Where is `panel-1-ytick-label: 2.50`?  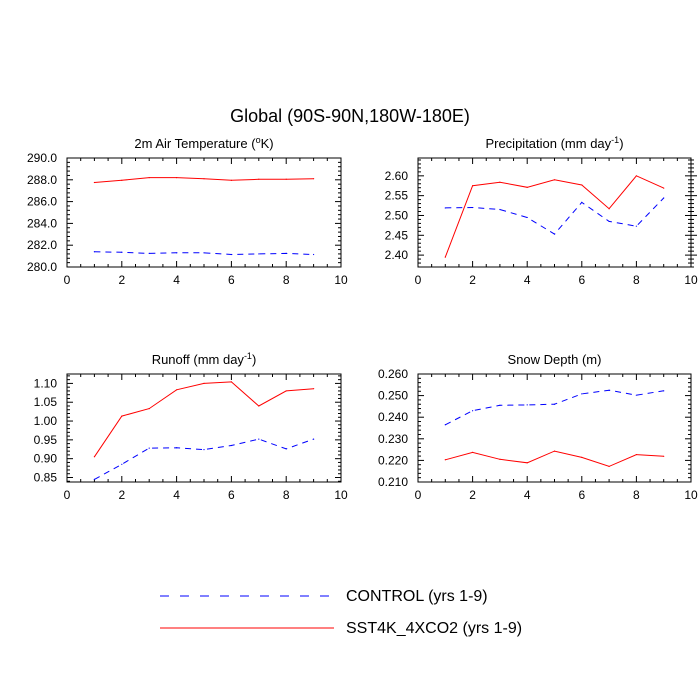 panel-1-ytick-label: 2.50 is located at coordinates (397, 215).